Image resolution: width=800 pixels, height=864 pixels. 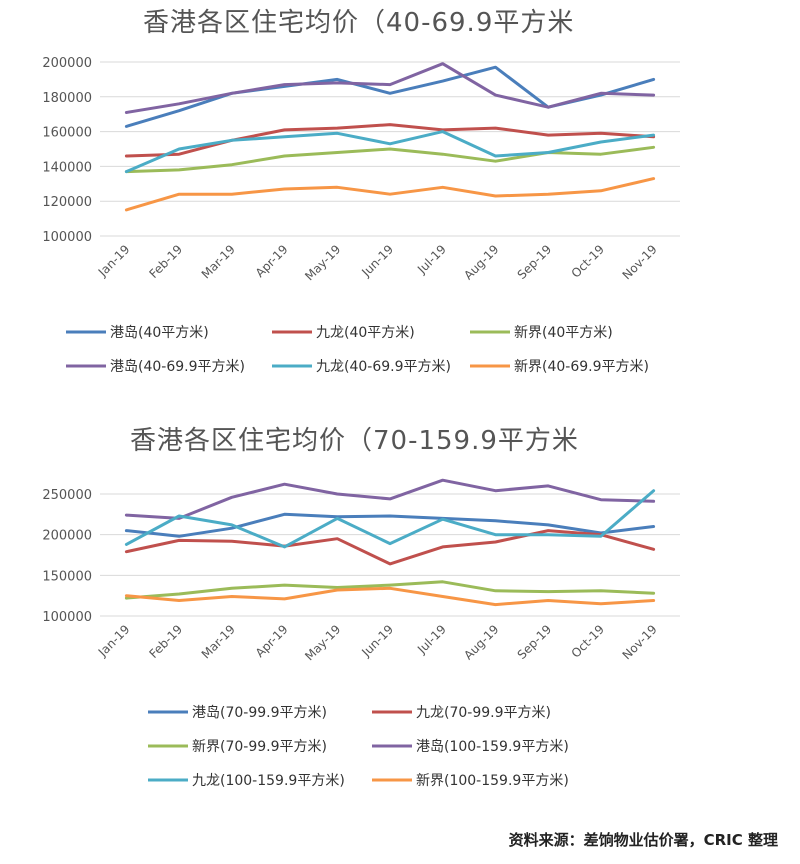 I want to click on legend-item: 九龙(40平方米), so click(x=343, y=333).